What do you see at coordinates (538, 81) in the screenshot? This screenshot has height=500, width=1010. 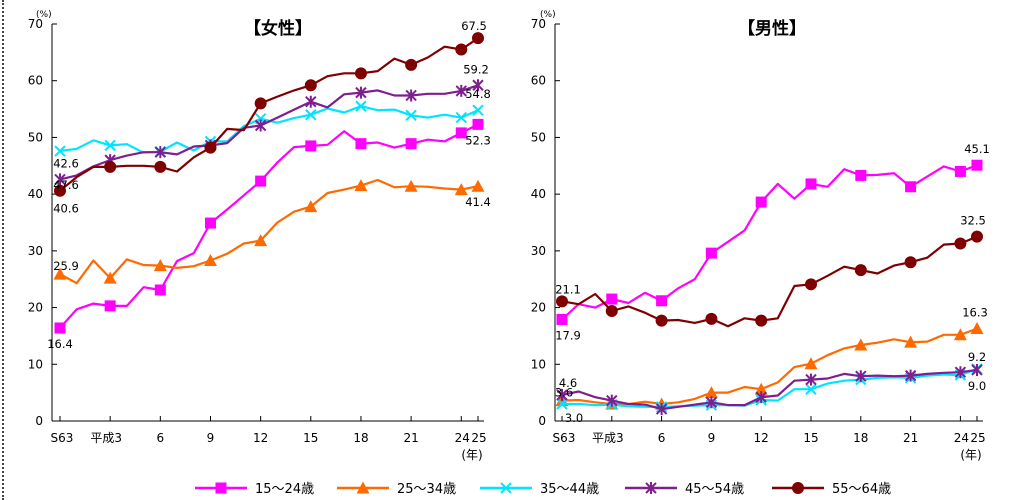 I see `y-tick-label: 60` at bounding box center [538, 81].